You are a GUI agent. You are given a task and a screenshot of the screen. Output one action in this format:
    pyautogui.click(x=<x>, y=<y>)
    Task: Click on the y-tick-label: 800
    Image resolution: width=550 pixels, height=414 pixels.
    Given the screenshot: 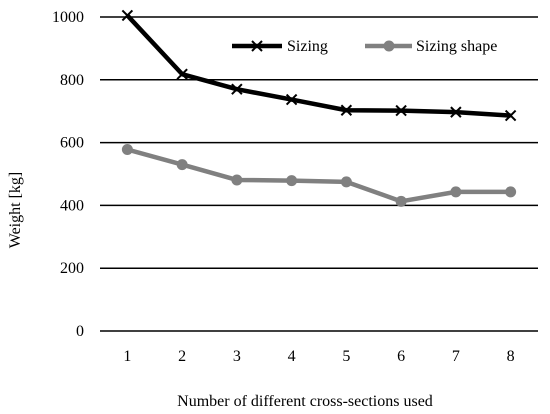 What is the action you would take?
    pyautogui.click(x=72, y=80)
    